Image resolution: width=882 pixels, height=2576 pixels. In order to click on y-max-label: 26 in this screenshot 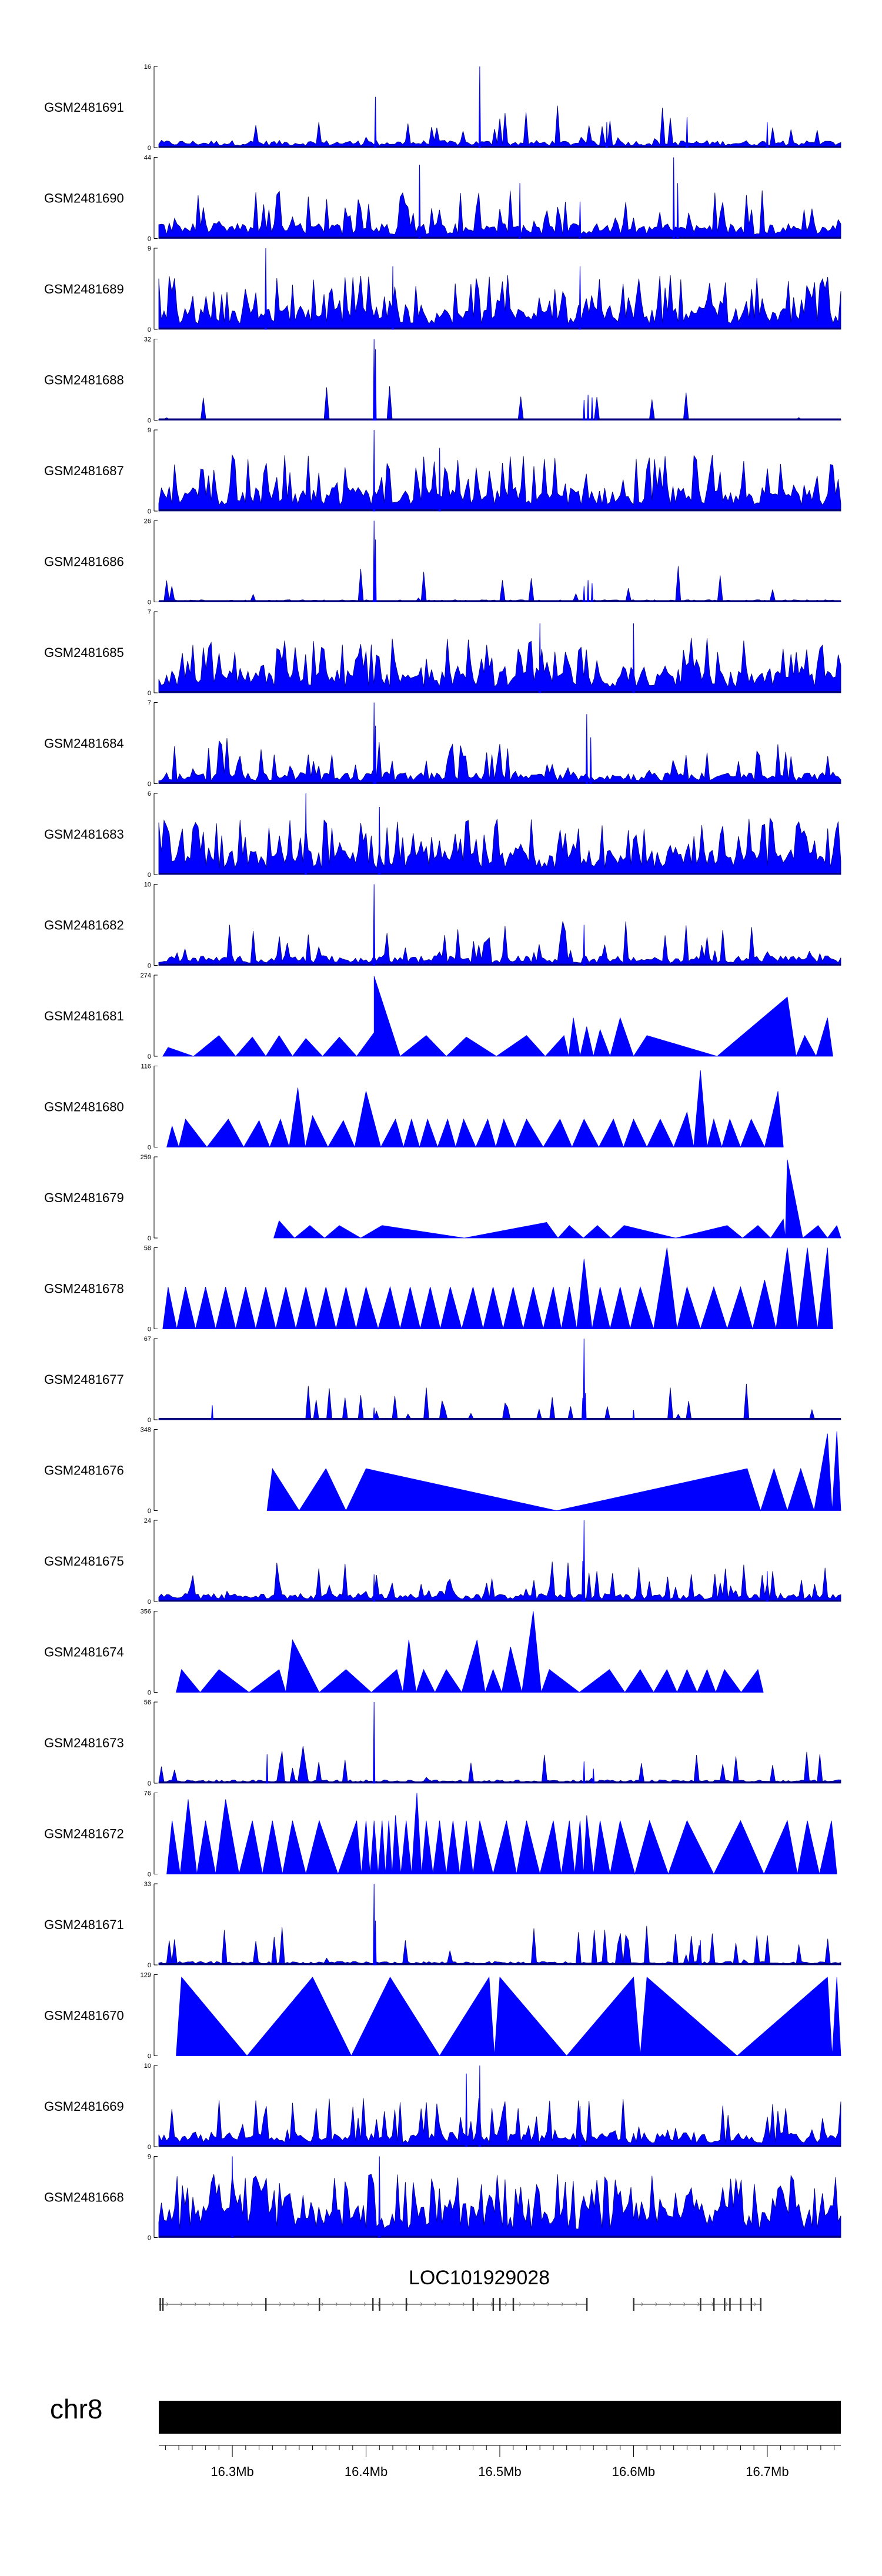, I will do `click(147, 521)`.